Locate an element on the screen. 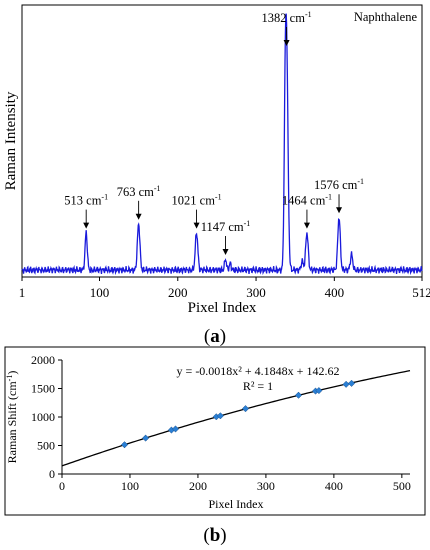  panel-b-y-axis-label: Raman Shift (cm-1) is located at coordinates (12, 417).